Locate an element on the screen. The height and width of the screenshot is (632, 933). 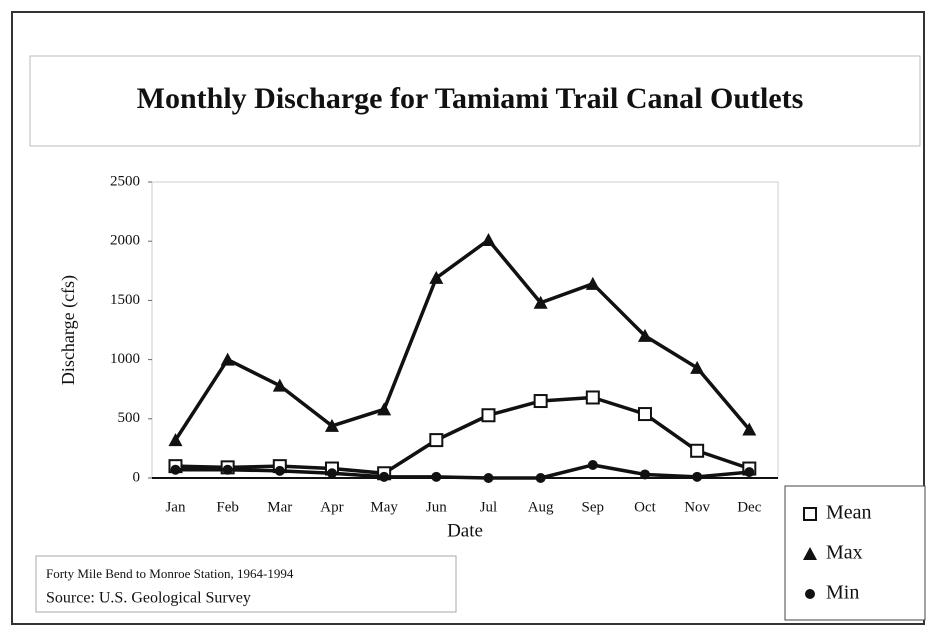
x-tick-label: Apr is located at coordinates (331, 507).